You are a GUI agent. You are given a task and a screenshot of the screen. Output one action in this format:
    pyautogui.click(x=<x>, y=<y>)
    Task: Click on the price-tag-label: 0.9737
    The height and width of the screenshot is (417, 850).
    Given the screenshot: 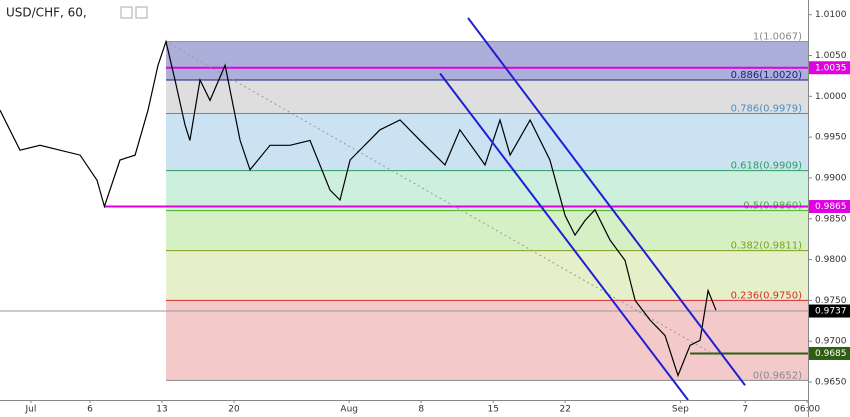 What is the action you would take?
    pyautogui.click(x=831, y=312)
    